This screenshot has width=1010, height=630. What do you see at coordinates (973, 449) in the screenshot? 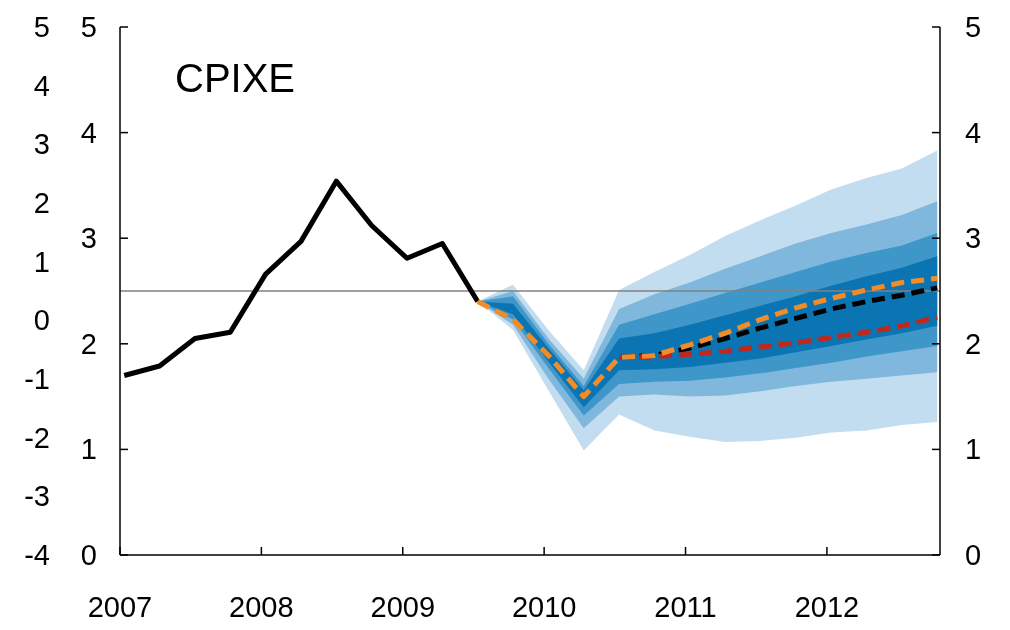
I see `y2-tick-label: 1` at bounding box center [973, 449].